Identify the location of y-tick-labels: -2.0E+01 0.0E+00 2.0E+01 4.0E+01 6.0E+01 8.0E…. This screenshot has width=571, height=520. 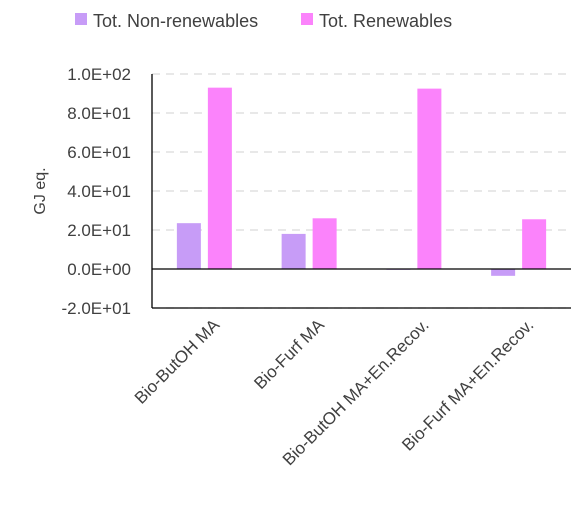
(96, 191).